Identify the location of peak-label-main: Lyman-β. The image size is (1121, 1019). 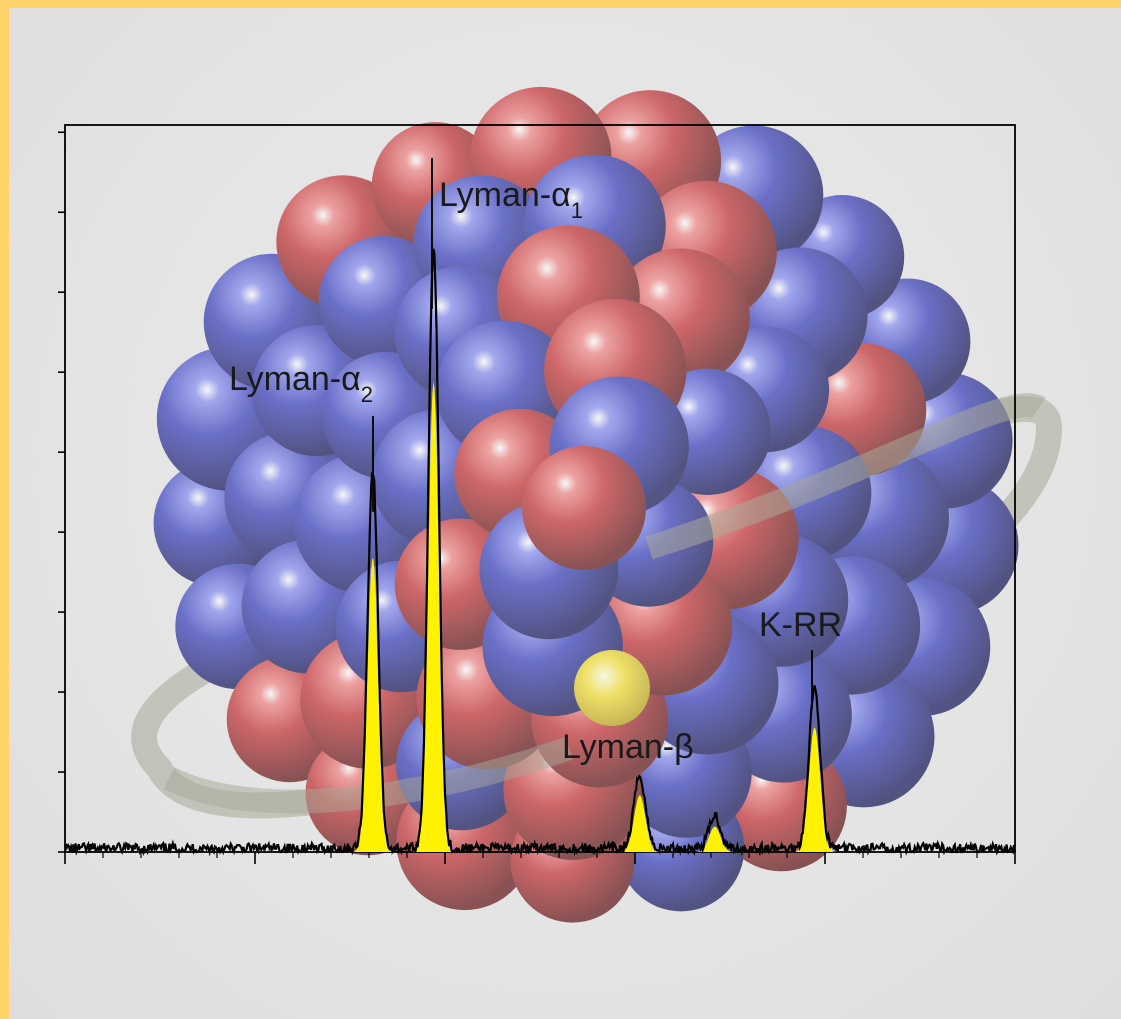
(628, 747).